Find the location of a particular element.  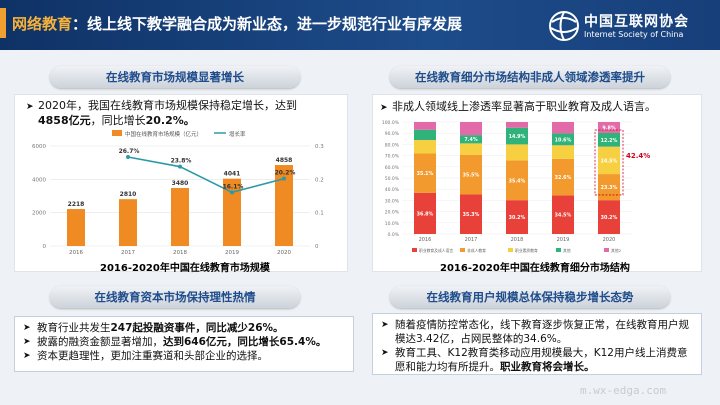

growth-label: 20.2% is located at coordinates (285, 173).